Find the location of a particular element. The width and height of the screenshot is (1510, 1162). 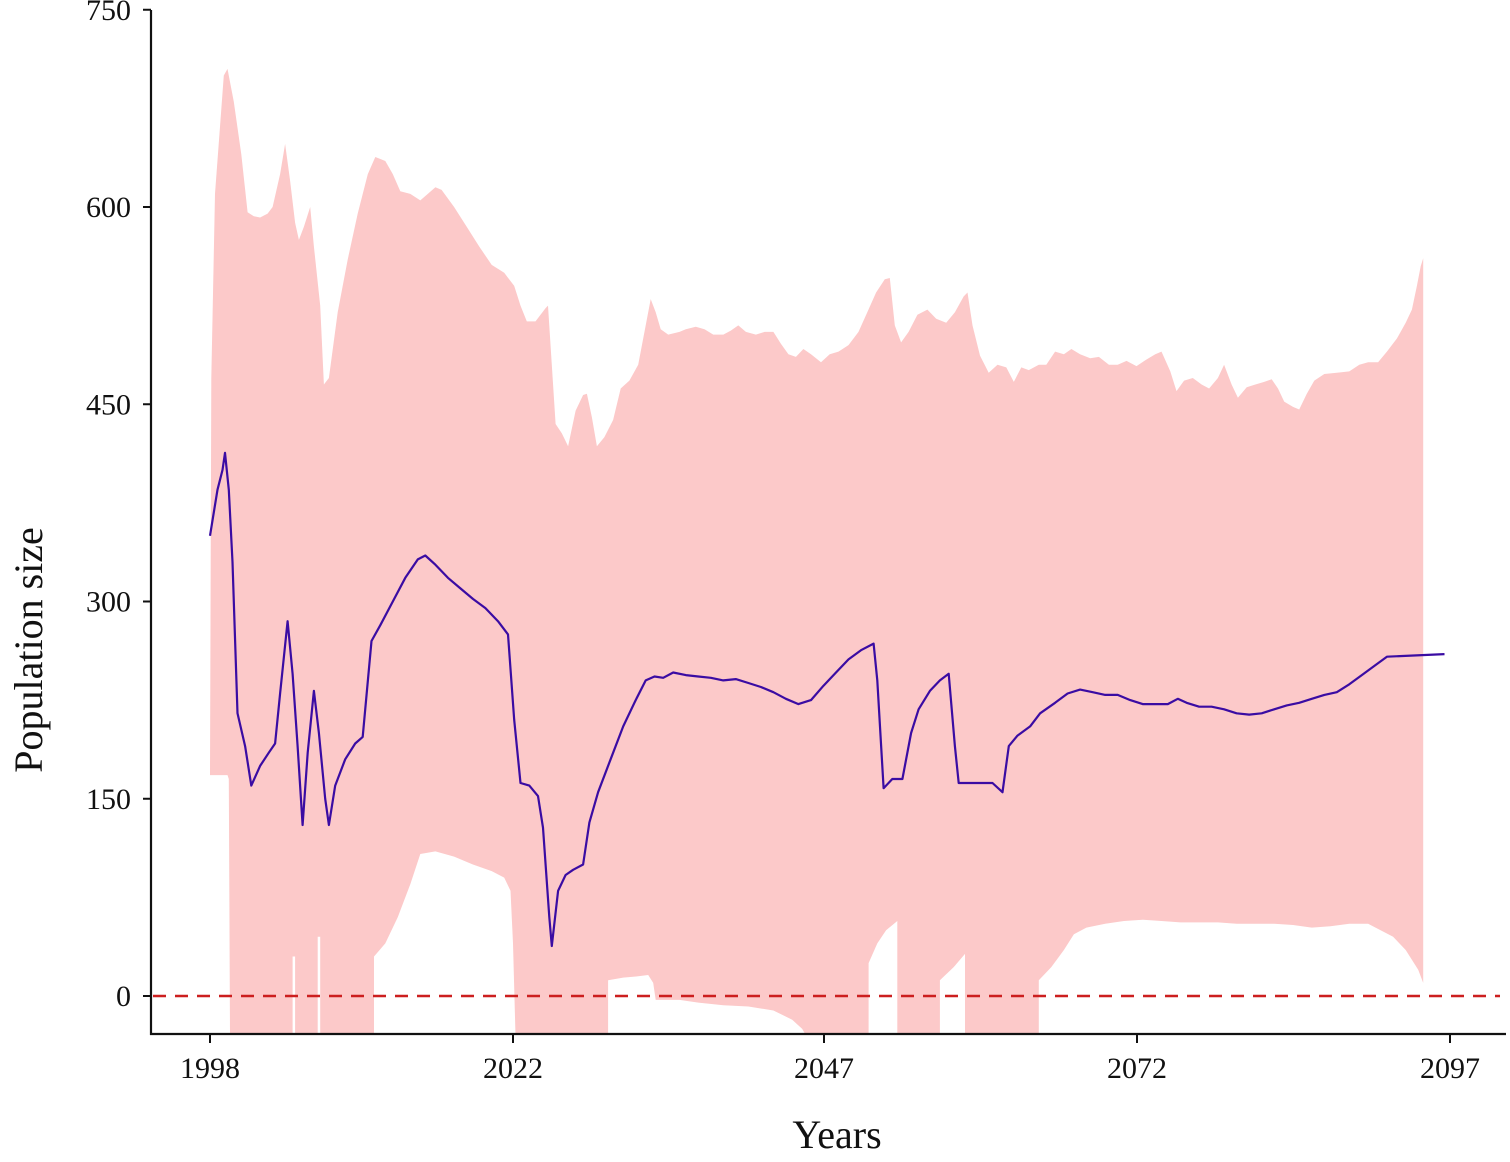

y-tick-label: 300 is located at coordinates (108, 602).